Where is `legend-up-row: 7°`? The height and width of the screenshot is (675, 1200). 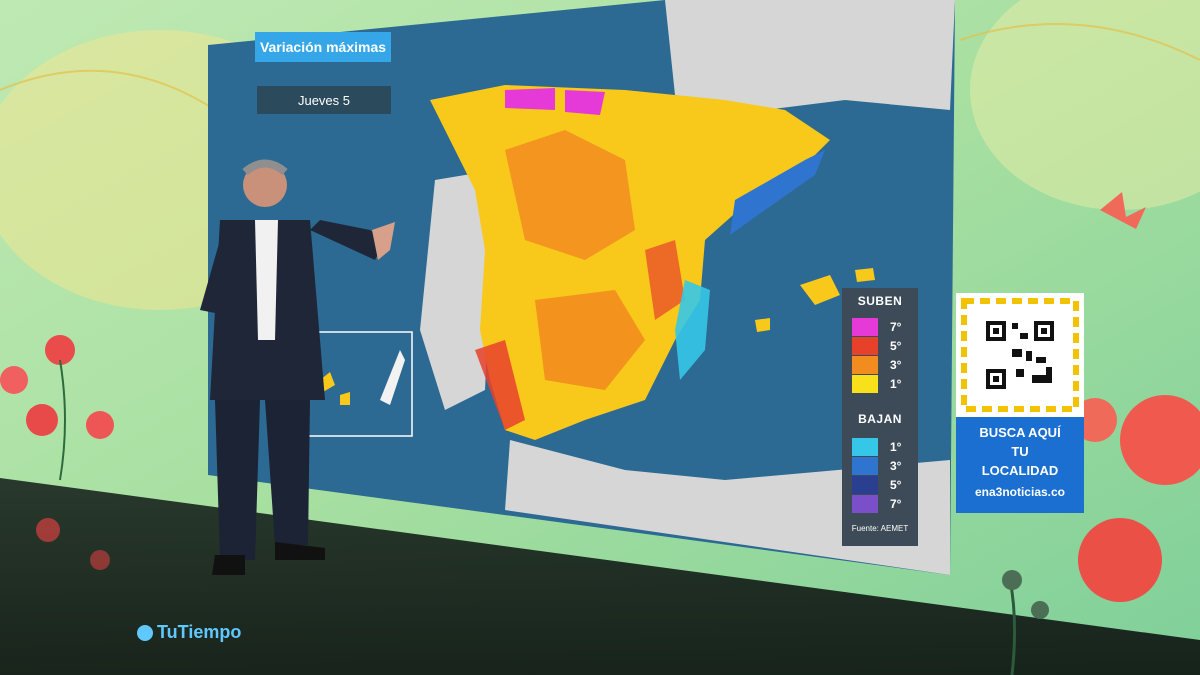
legend-up-row: 7° is located at coordinates (876, 327).